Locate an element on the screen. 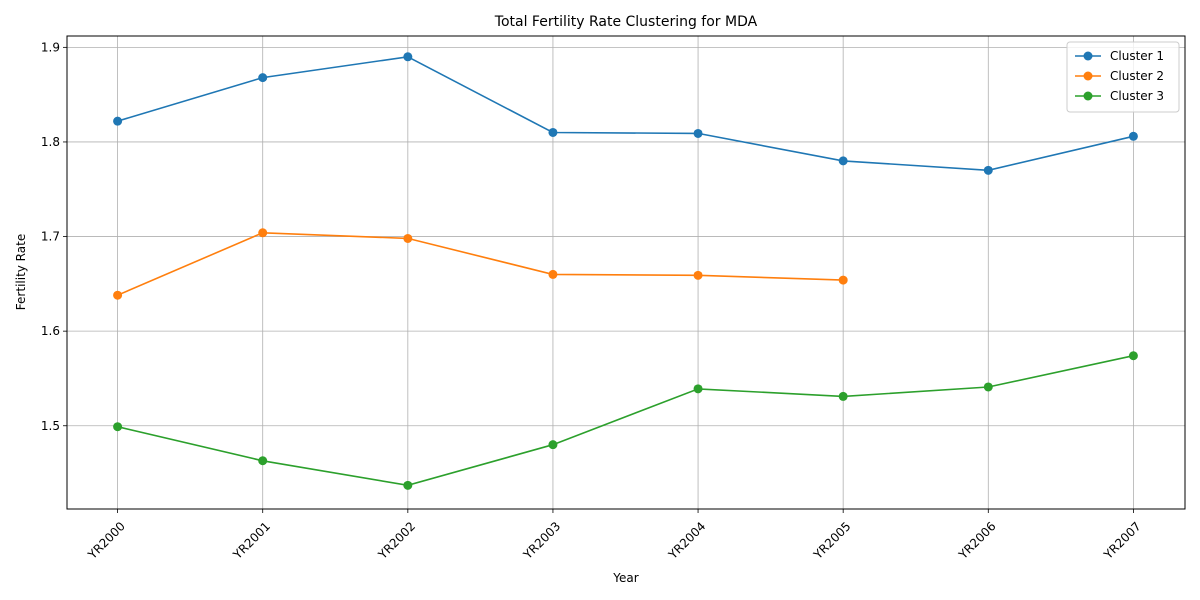  x-tick-label: YR2003 is located at coordinates (541, 540).